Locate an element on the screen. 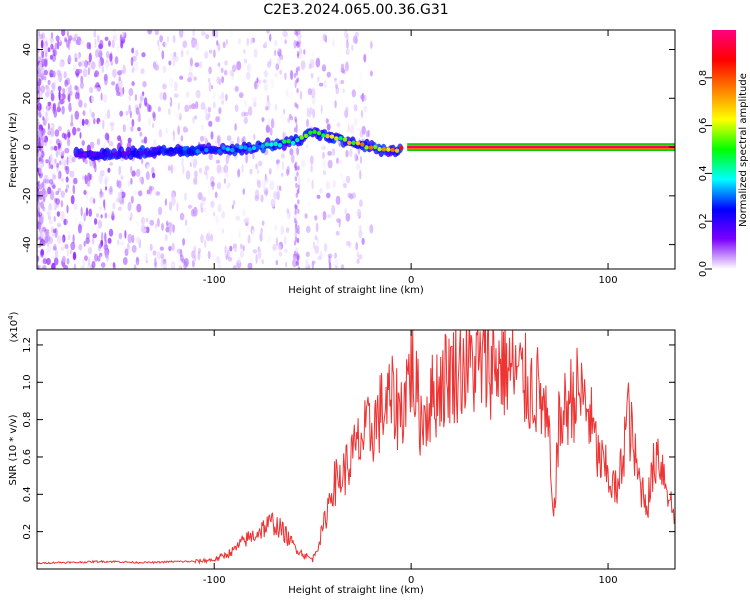  spectrogram-x-tick-label: -100 is located at coordinates (214, 280).